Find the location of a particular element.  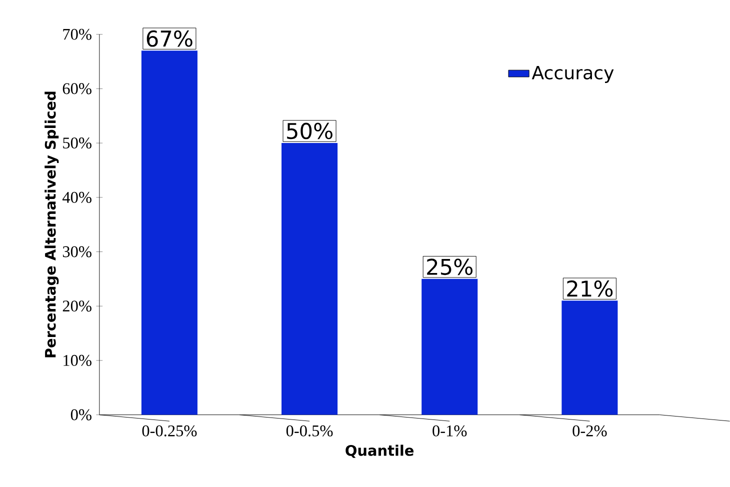

y-tick-label: 40% is located at coordinates (77, 197).